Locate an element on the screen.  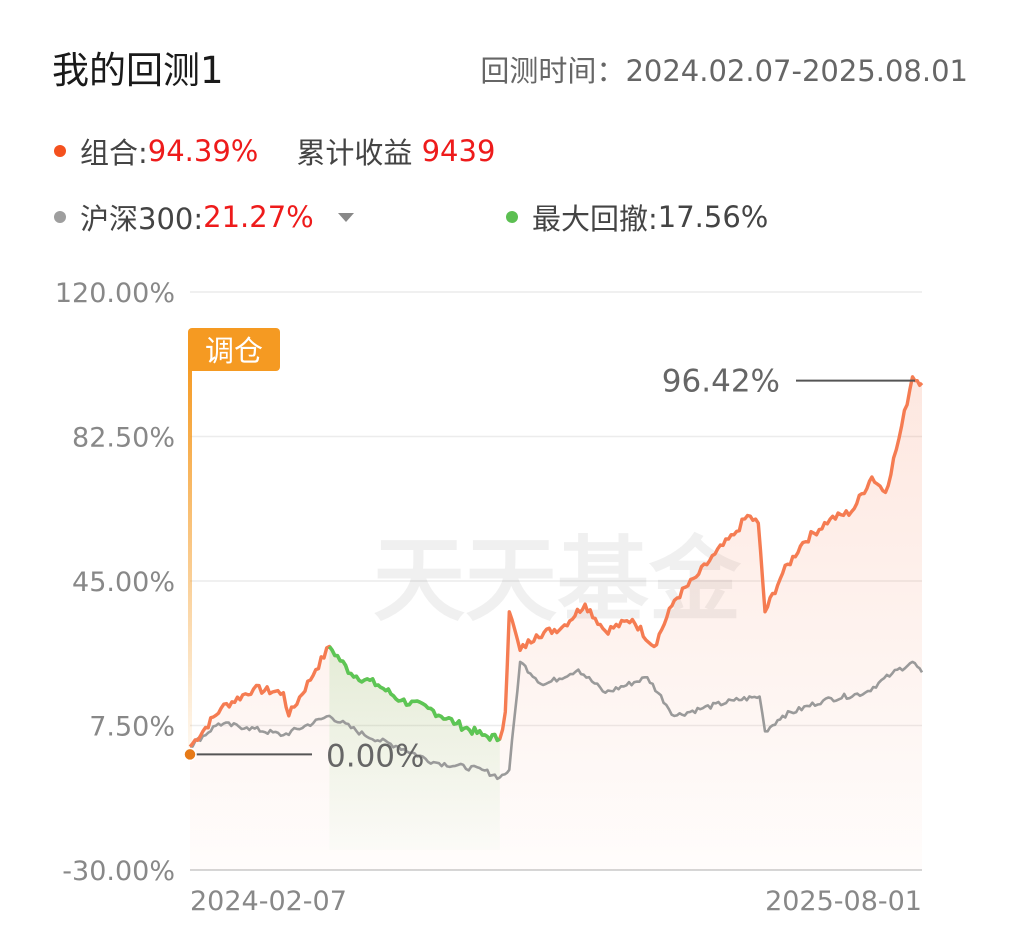
y-tick-label: 7.50% is located at coordinates (132, 727).